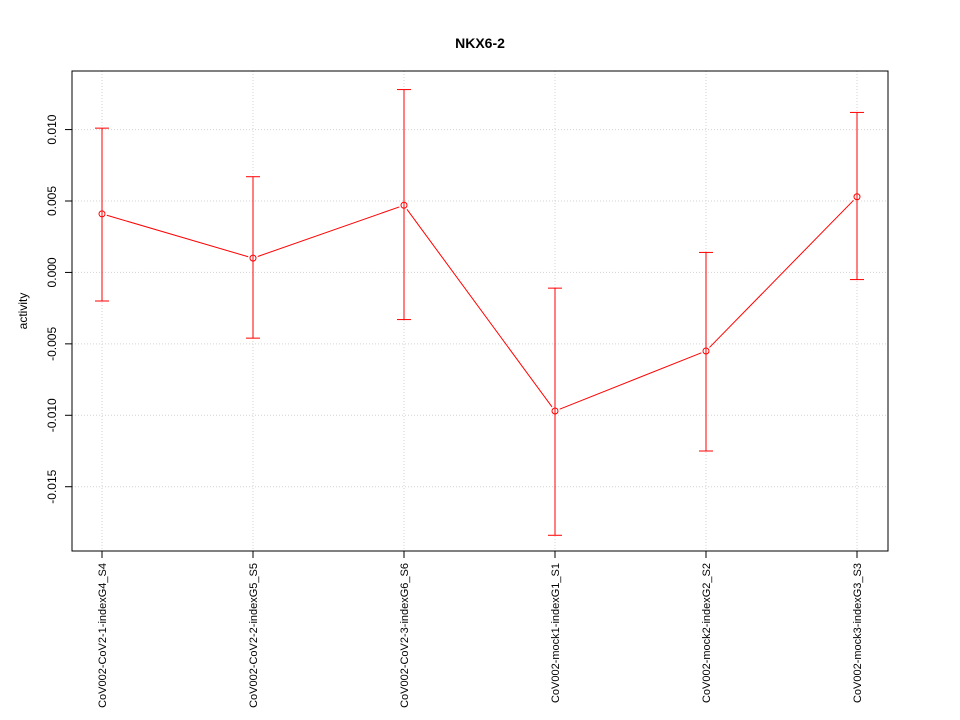 The height and width of the screenshot is (720, 960). What do you see at coordinates (23, 311) in the screenshot?
I see `y-axis-label: activity` at bounding box center [23, 311].